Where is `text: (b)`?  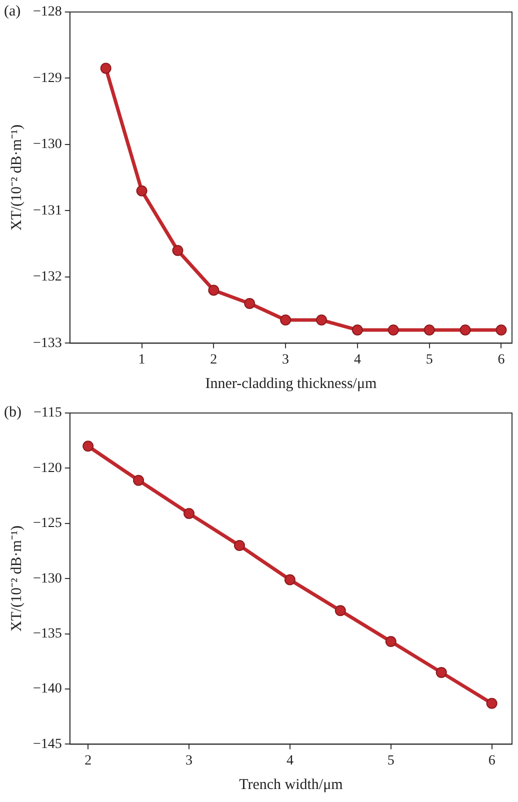 text: (b) is located at coordinates (13, 412).